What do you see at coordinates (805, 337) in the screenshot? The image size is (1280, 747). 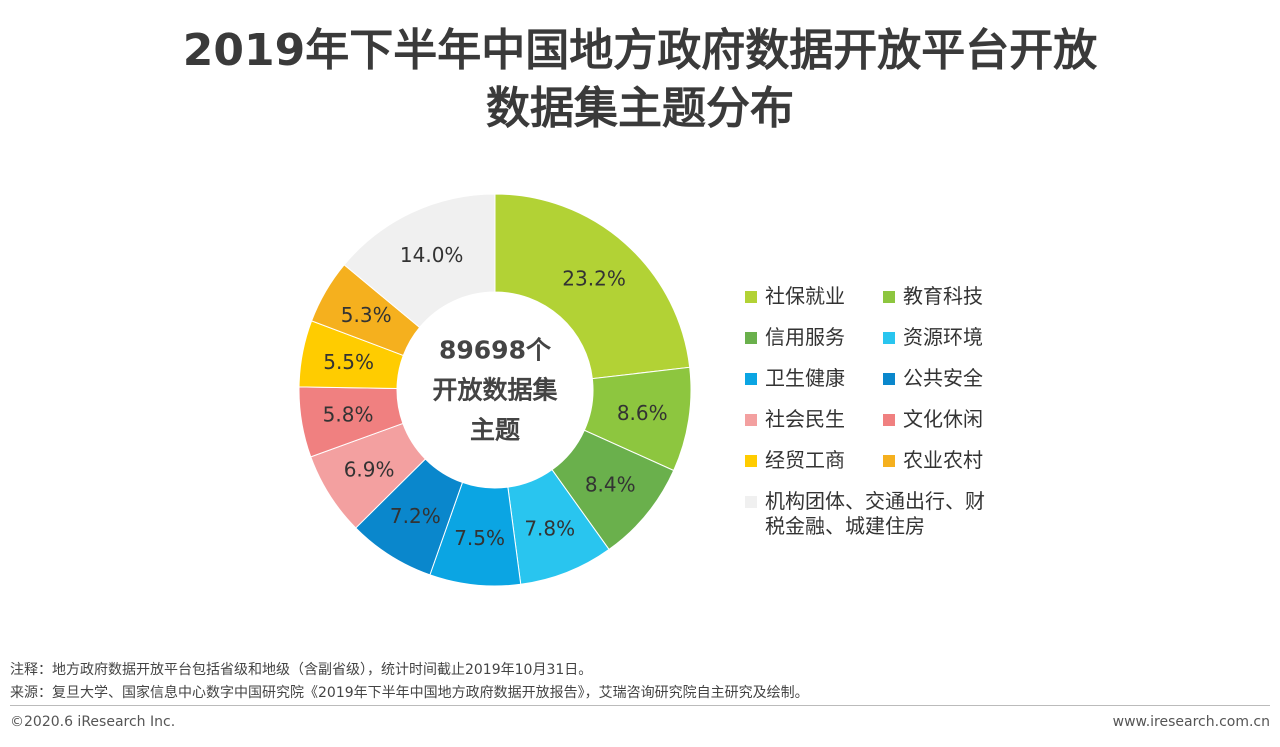 I see `legend-label: 信用服务` at bounding box center [805, 337].